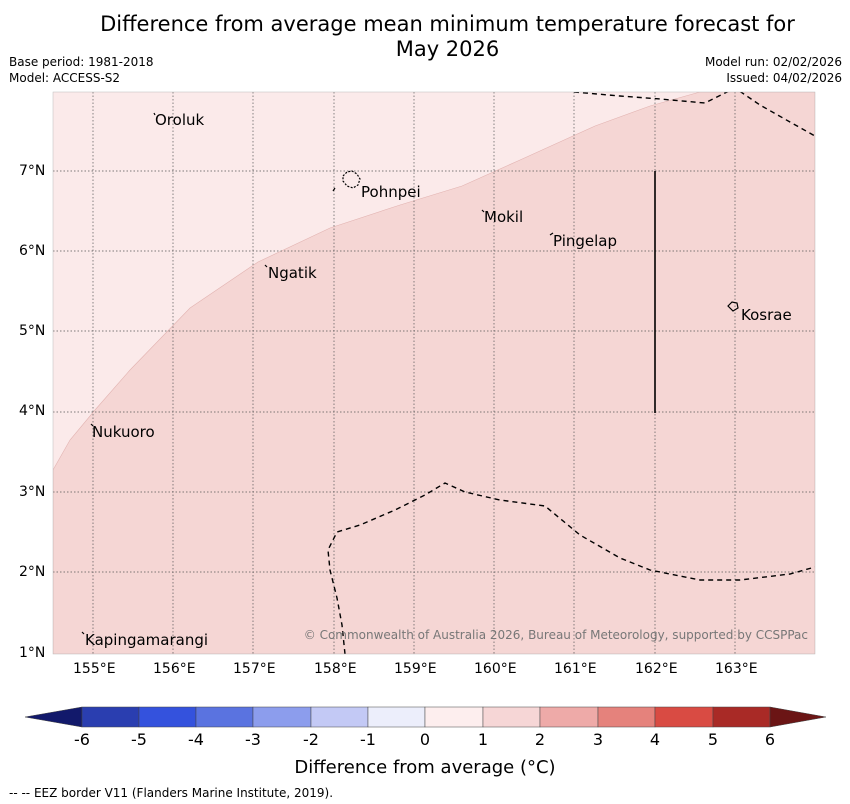 This screenshot has height=804, width=850. I want to click on lat-label-7n: 7°N, so click(32, 171).